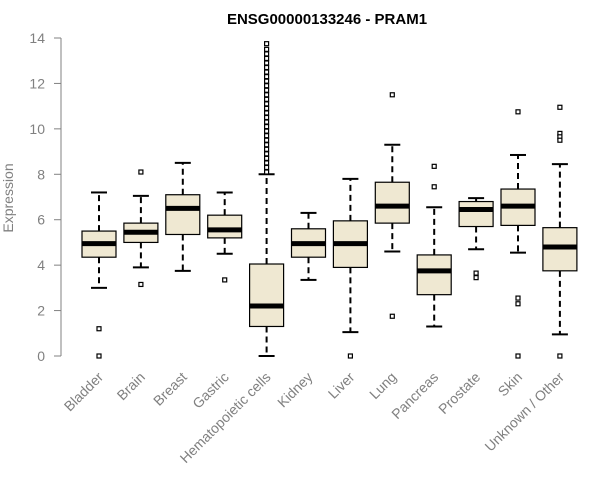 The image size is (600, 500). Describe the element at coordinates (37, 83) in the screenshot. I see `y-tick-label: 12` at that location.